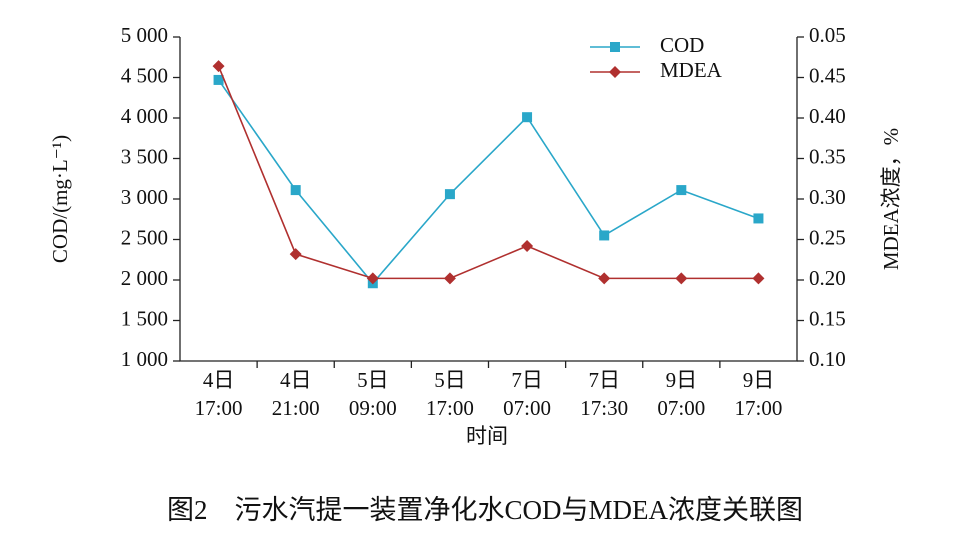 The width and height of the screenshot is (970, 554). I want to click on caption: 图2 污水汽提一装置净化水COD与MDEA浓度关联图, so click(485, 510).